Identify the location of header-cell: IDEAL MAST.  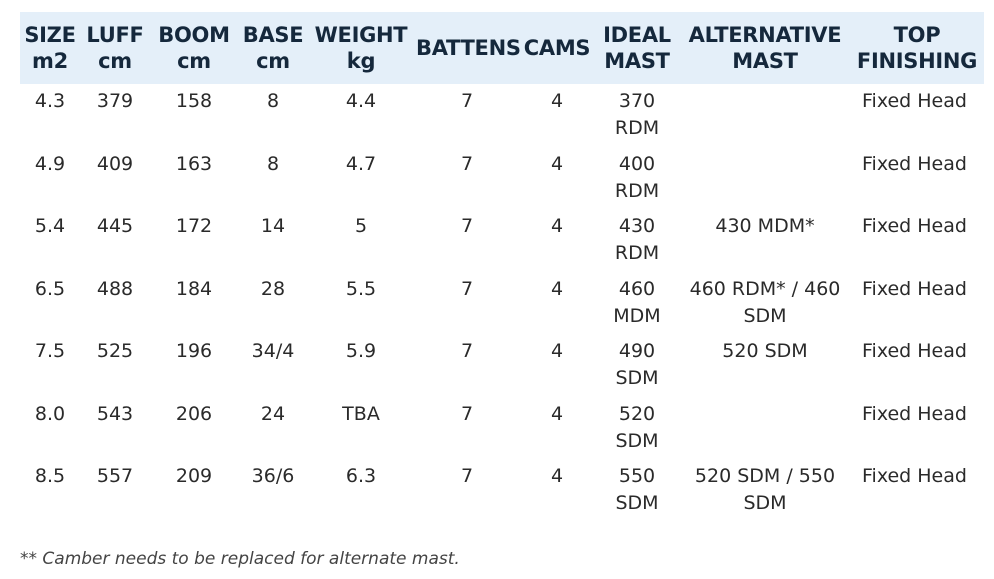
(637, 48).